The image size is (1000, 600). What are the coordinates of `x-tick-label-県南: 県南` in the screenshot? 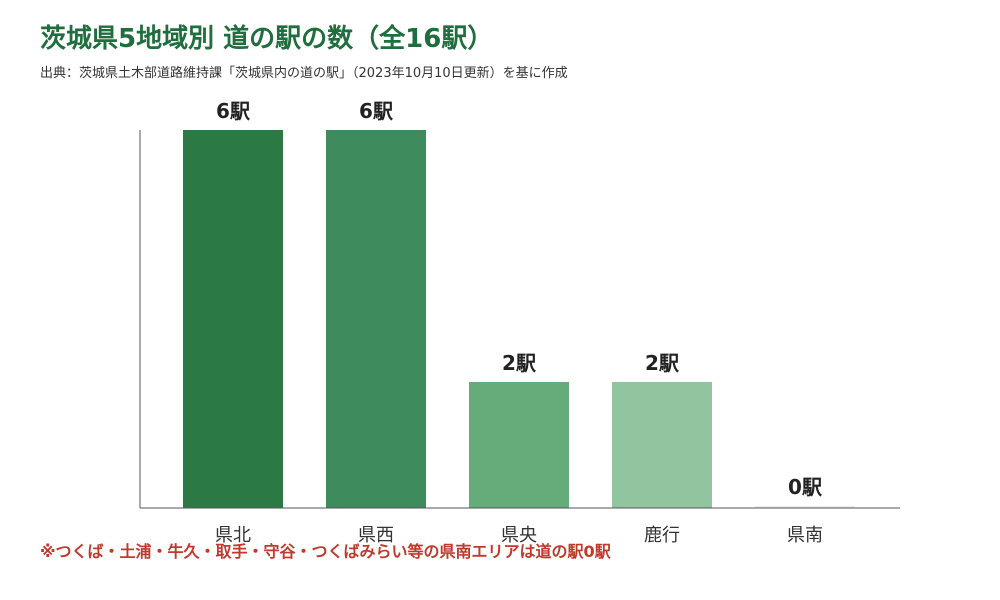 It's located at (805, 535).